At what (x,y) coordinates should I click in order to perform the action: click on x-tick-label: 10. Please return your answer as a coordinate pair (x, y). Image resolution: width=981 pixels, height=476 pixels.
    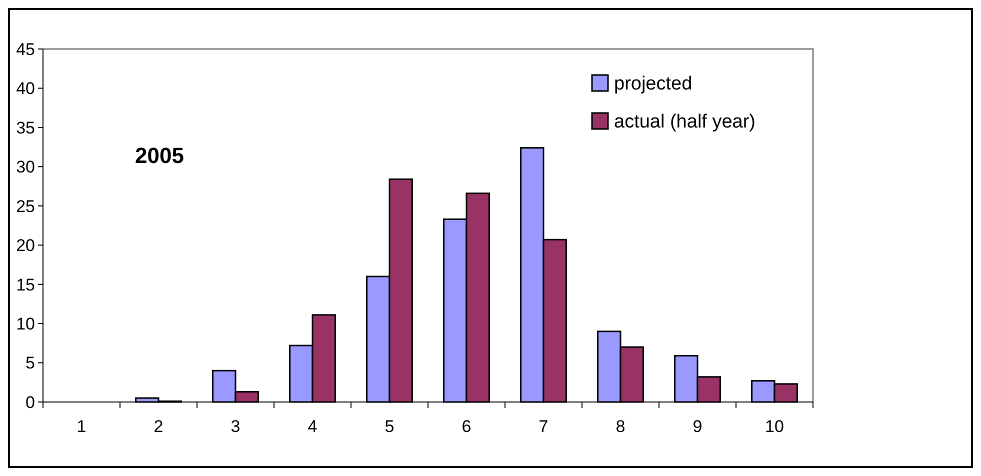
    Looking at the image, I should click on (774, 426).